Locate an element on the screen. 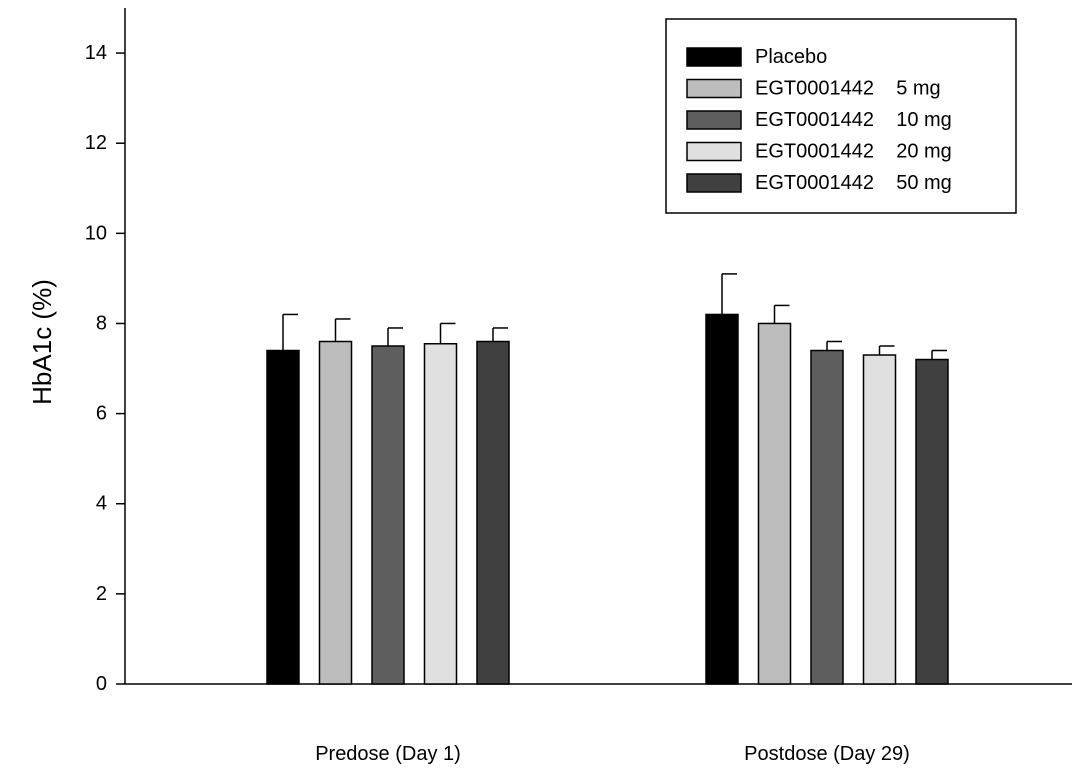 The image size is (1074, 772). x-category-label: Postdose (Day 29) is located at coordinates (827, 754).